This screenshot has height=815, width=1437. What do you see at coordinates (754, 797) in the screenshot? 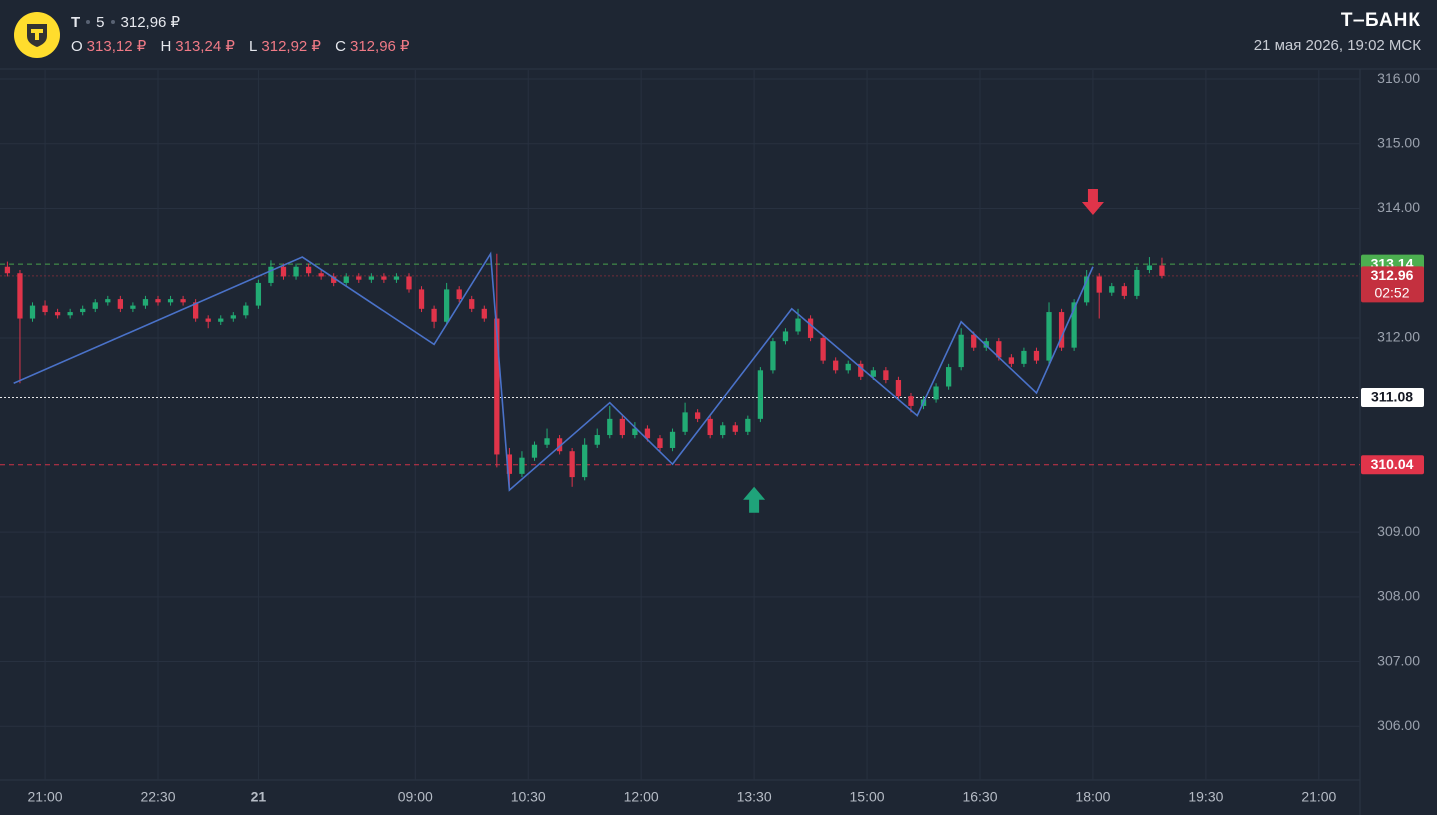
I see `x-tick-label: 13:30` at bounding box center [754, 797].